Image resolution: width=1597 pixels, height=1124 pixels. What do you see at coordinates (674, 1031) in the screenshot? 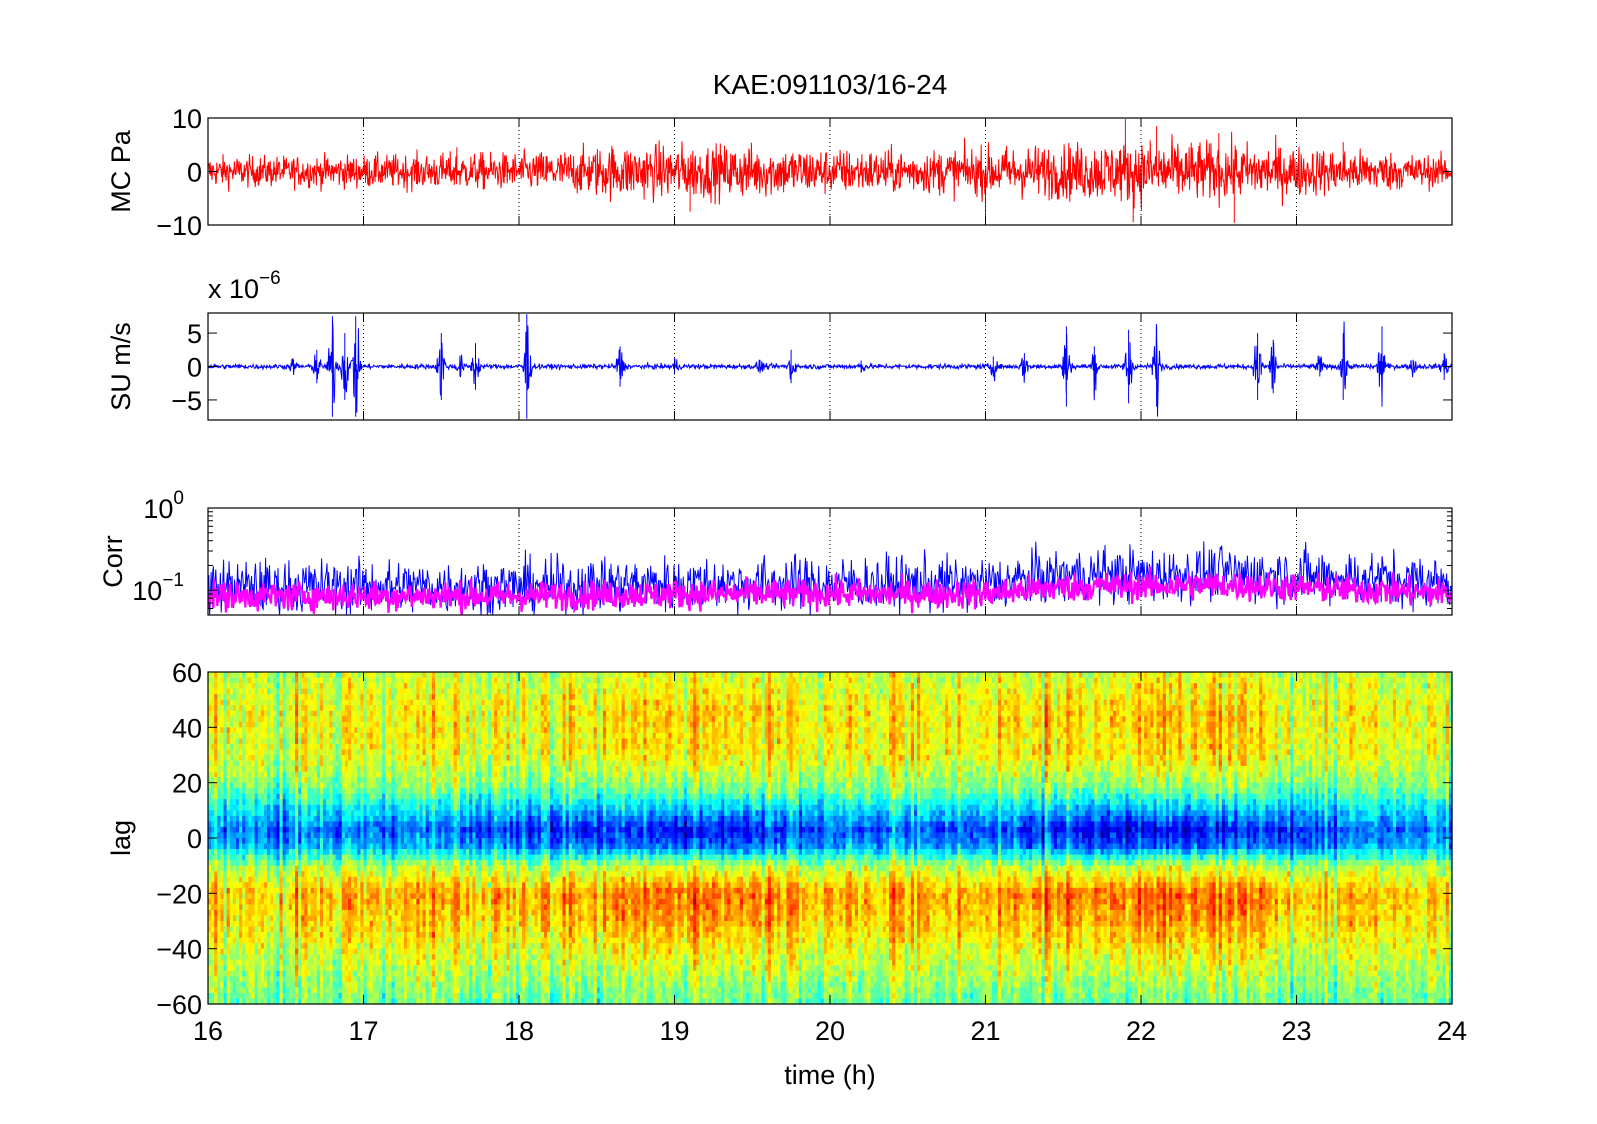
I see `x-tick-label: 19` at bounding box center [674, 1031].